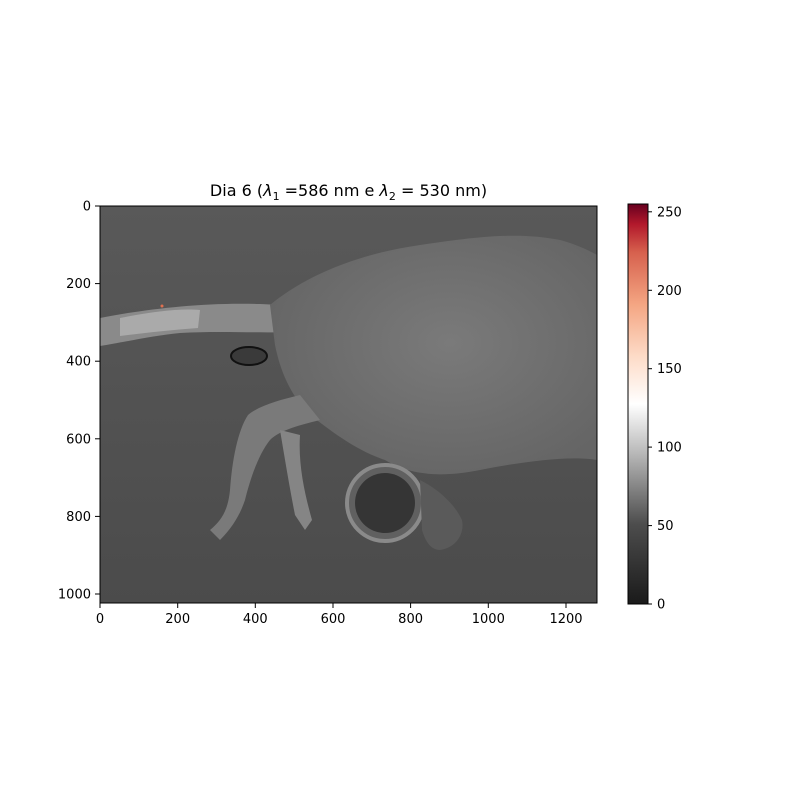 This screenshot has width=800, height=800. What do you see at coordinates (669, 369) in the screenshot?
I see `colorbar-tick-label: 150` at bounding box center [669, 369].